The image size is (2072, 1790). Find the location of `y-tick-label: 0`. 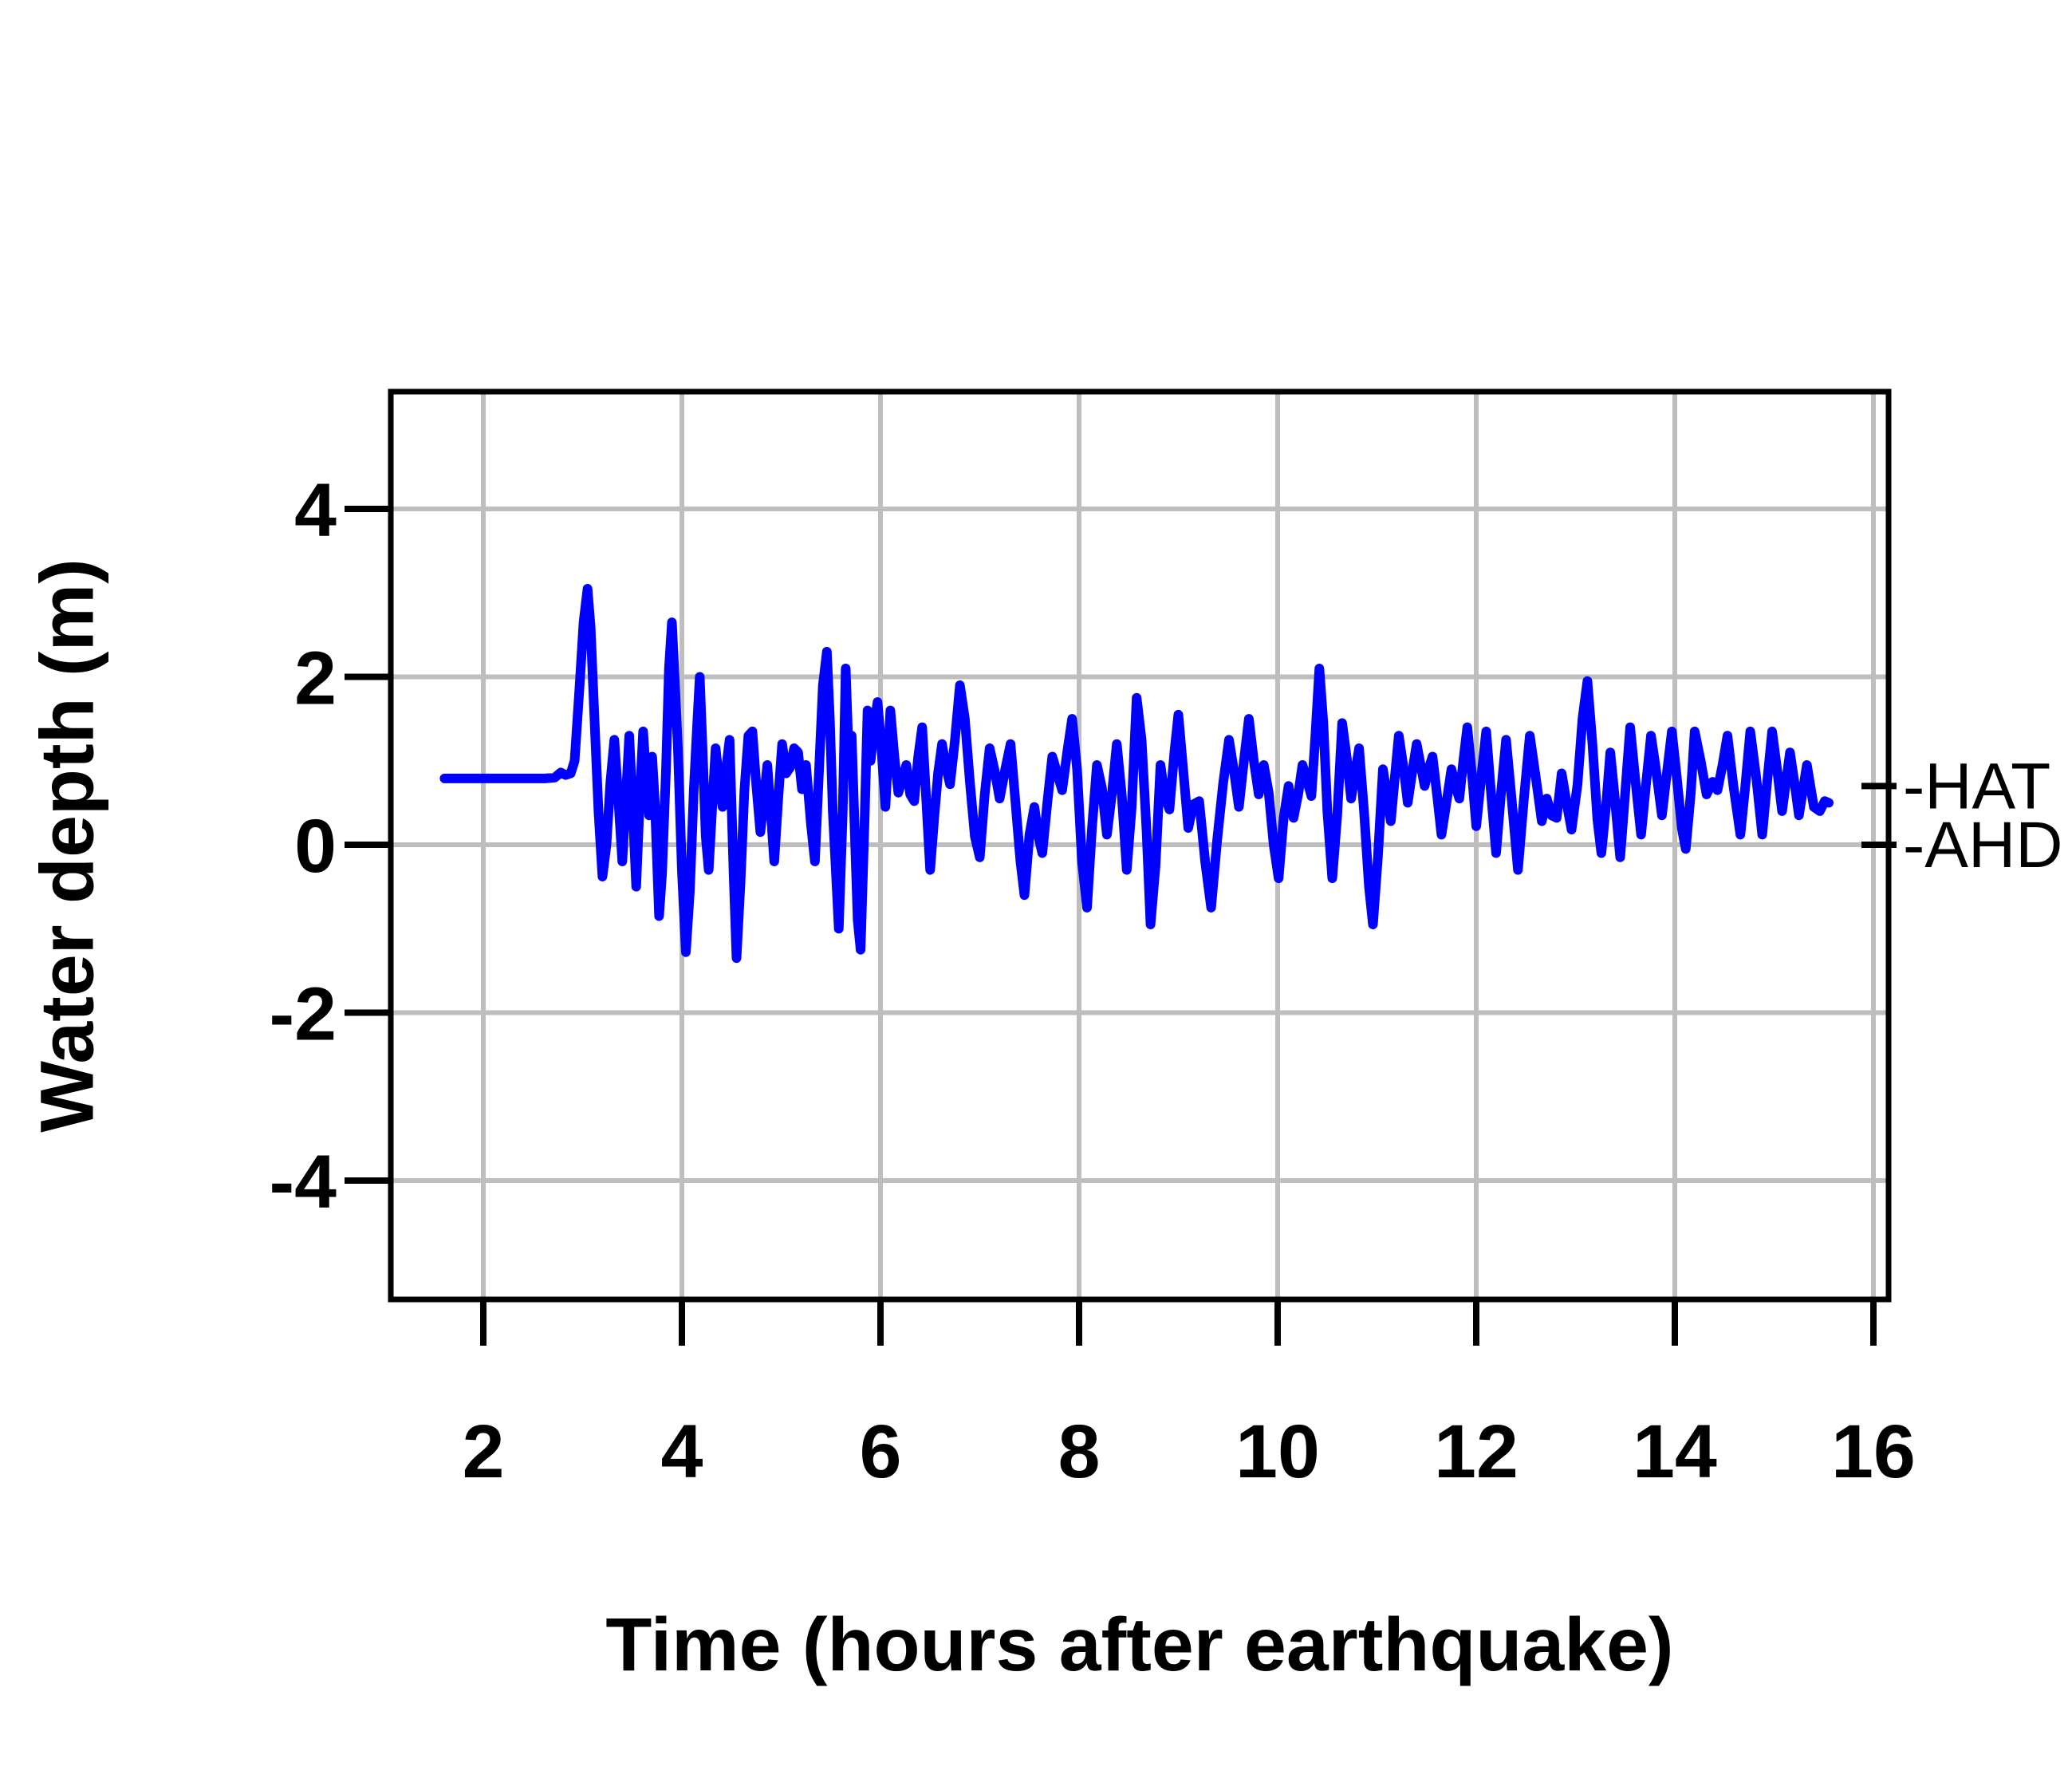

y-tick-label: 0 is located at coordinates (315, 846).